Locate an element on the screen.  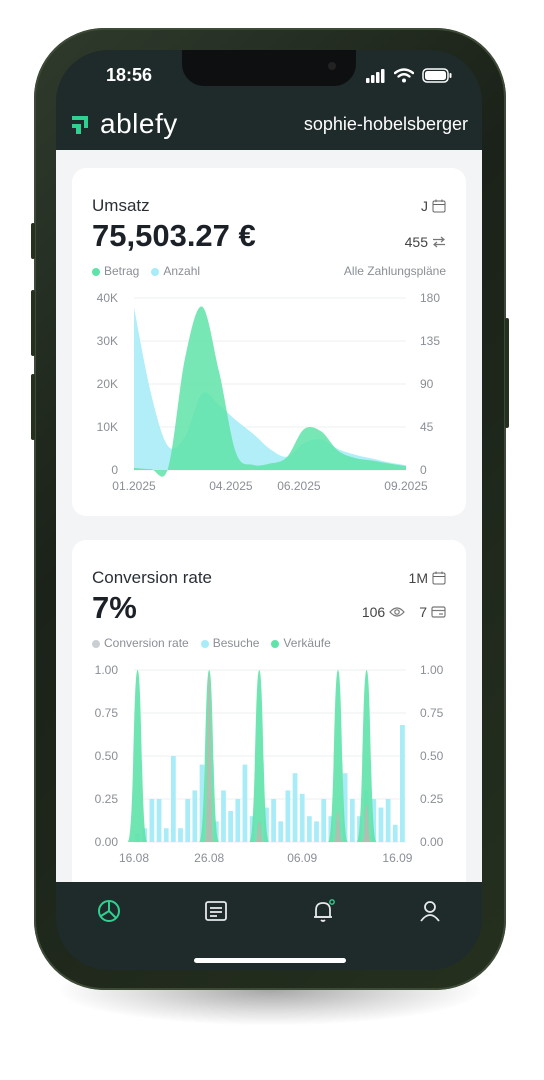
tab-bar is located at coordinates (269, 926).